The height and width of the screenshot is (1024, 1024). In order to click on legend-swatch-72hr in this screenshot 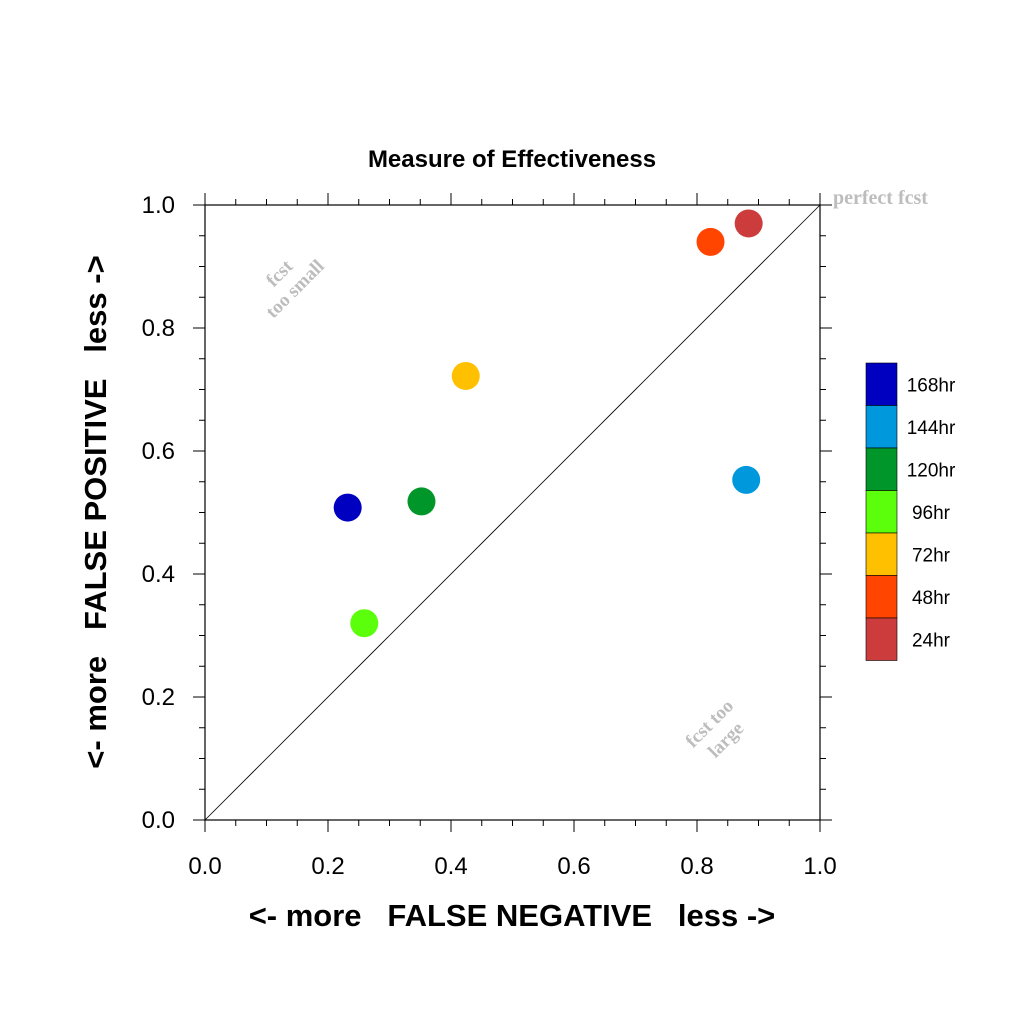, I will do `click(881, 554)`.